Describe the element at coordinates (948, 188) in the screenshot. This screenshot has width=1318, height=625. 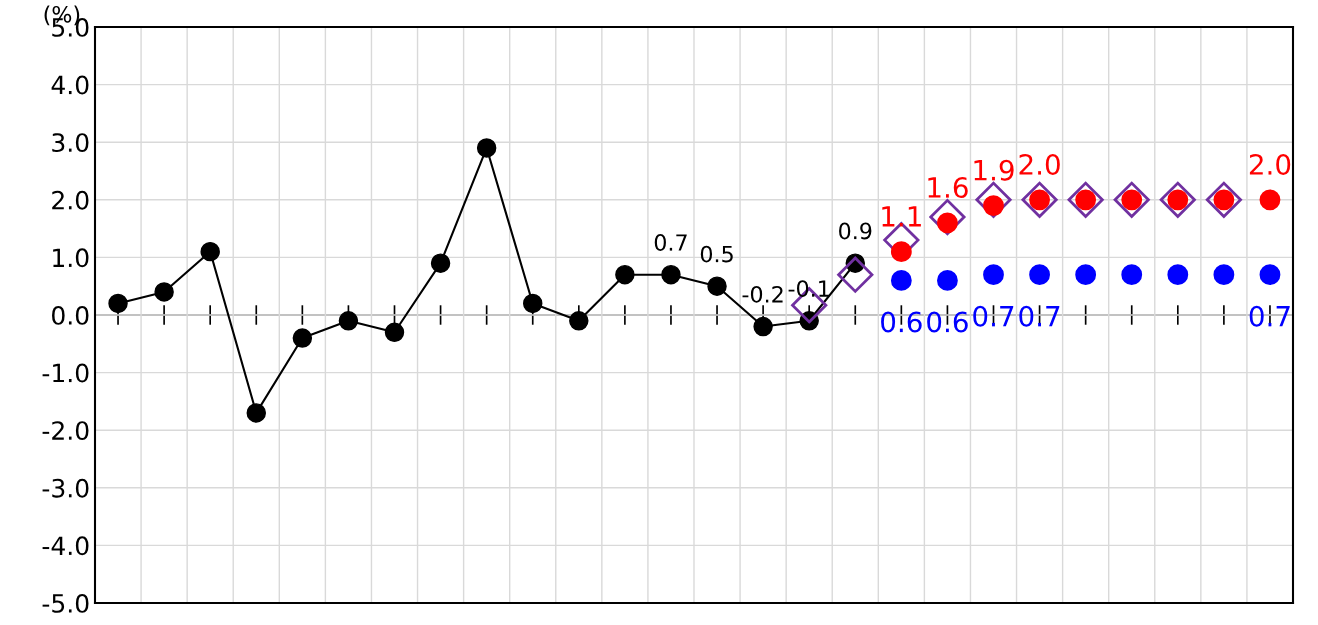
I see `data-label: 1.6` at that location.